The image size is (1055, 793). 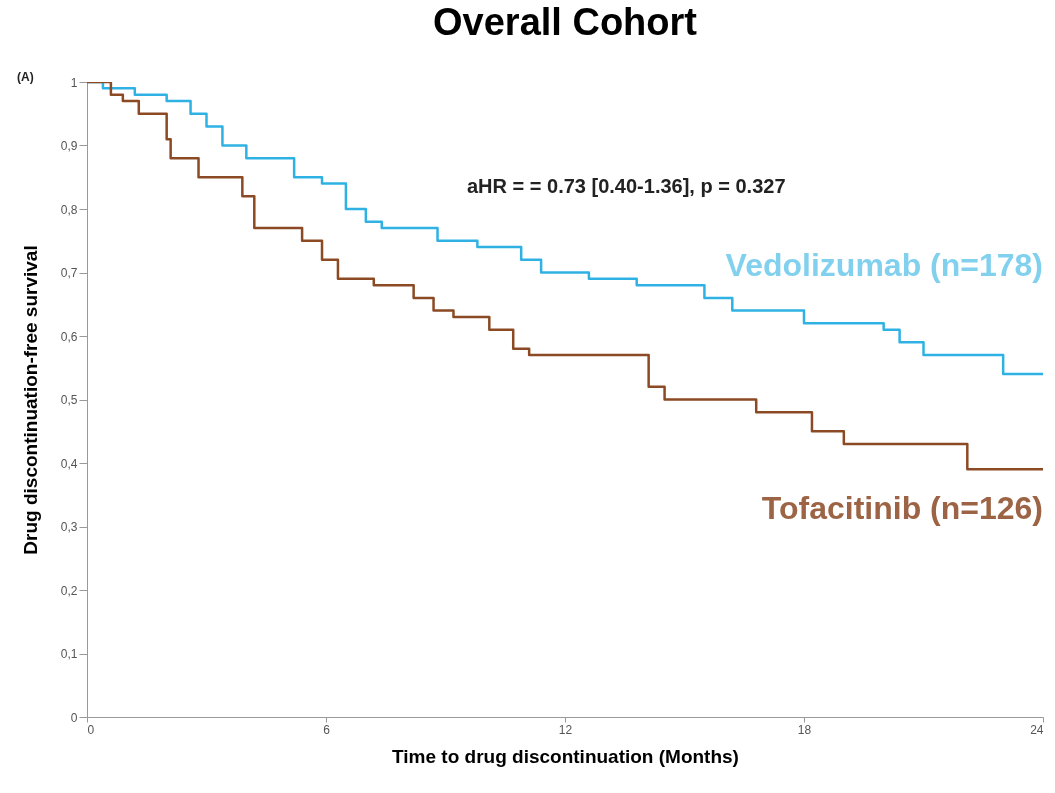 I want to click on x-axis-title: Time to drug discontinuation (Months), so click(x=565, y=756).